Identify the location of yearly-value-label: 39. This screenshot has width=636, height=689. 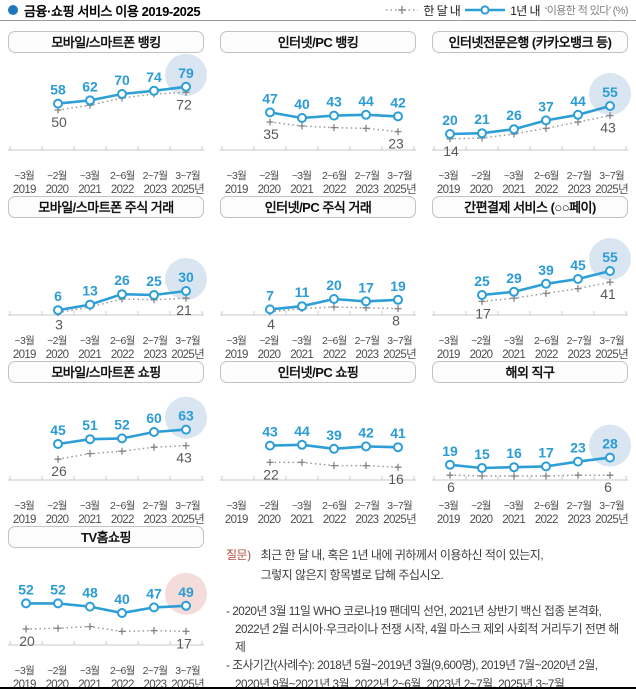
(334, 435).